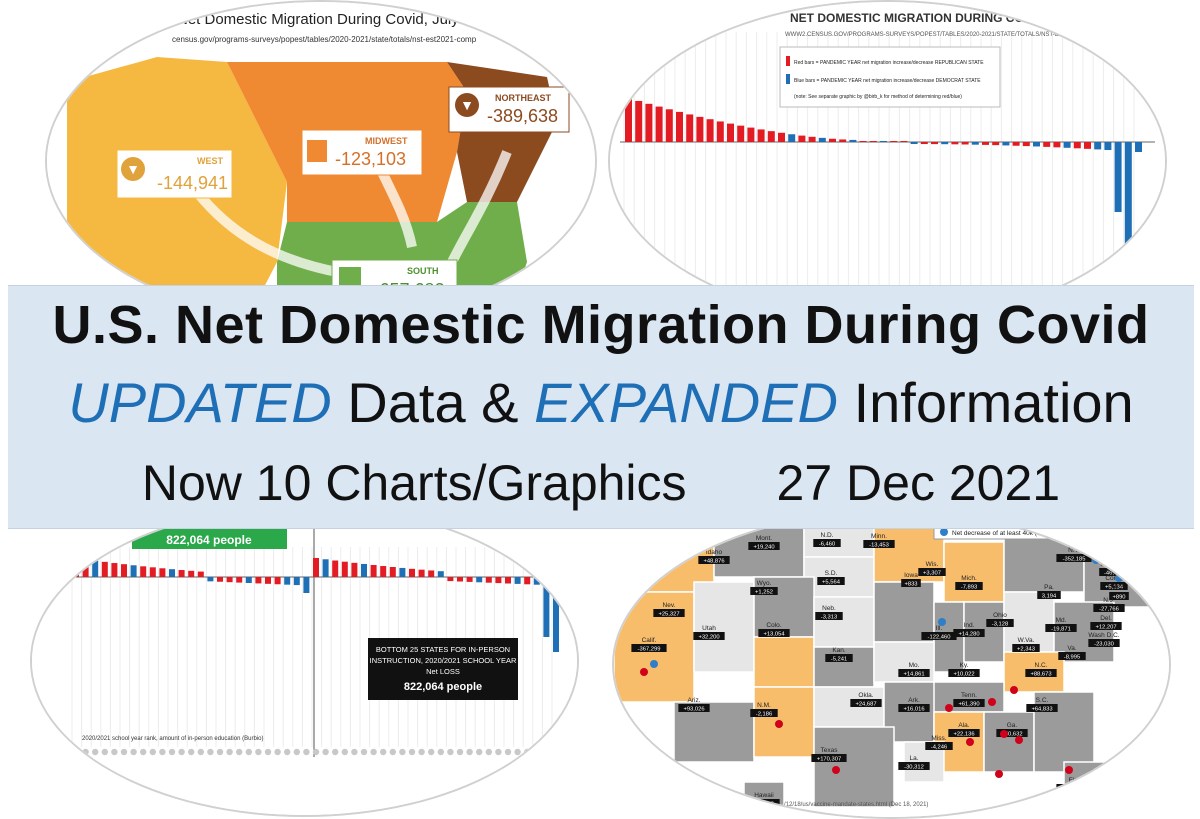 The width and height of the screenshot is (1200, 819). Describe the element at coordinates (644, 564) in the screenshot. I see `state-value: +8,080` at that location.